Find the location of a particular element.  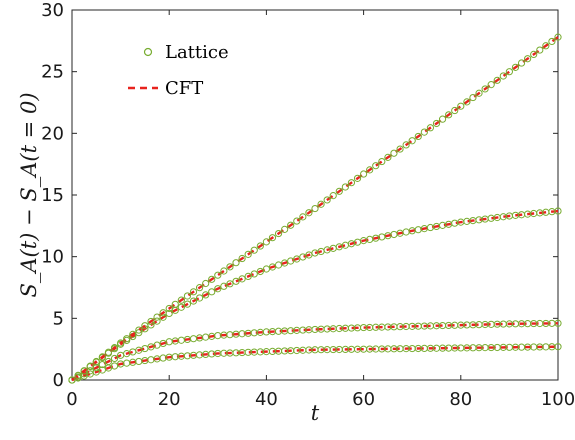

legend-box is located at coordinates (169, 67).